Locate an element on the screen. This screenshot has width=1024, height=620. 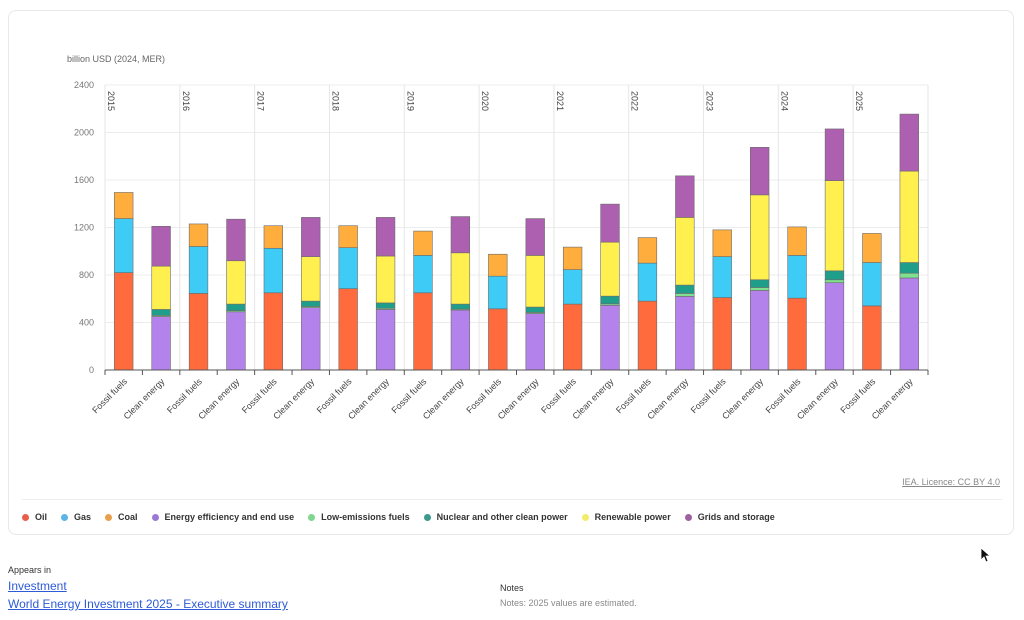
licence-link: IEA. Licence: CC BY 4.0 is located at coordinates (951, 482).